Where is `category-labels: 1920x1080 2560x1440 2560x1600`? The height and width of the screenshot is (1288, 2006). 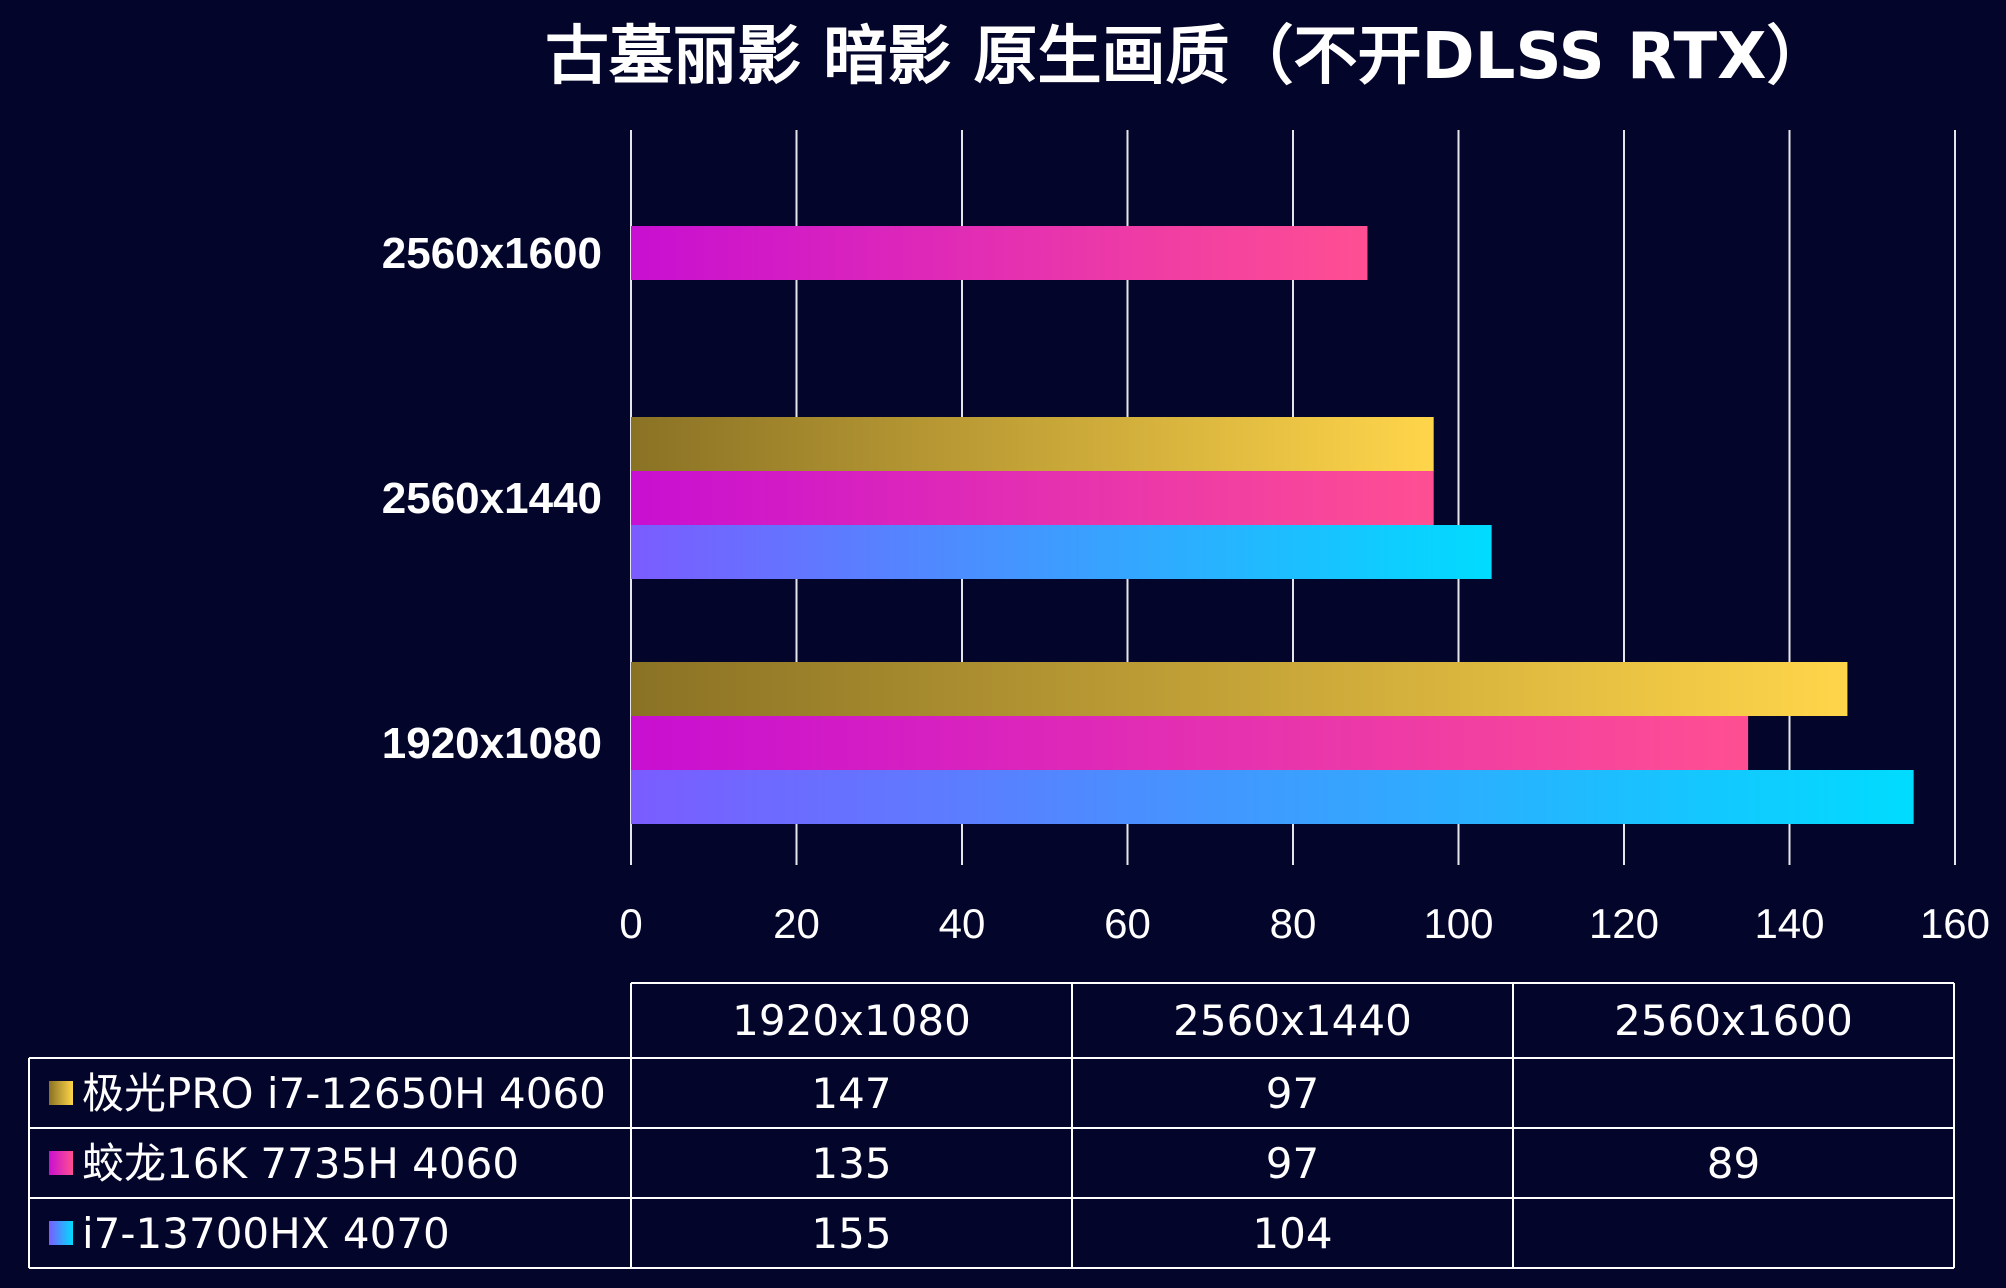
category-labels: 1920x1080 2560x1440 2560x1600 is located at coordinates (492, 498).